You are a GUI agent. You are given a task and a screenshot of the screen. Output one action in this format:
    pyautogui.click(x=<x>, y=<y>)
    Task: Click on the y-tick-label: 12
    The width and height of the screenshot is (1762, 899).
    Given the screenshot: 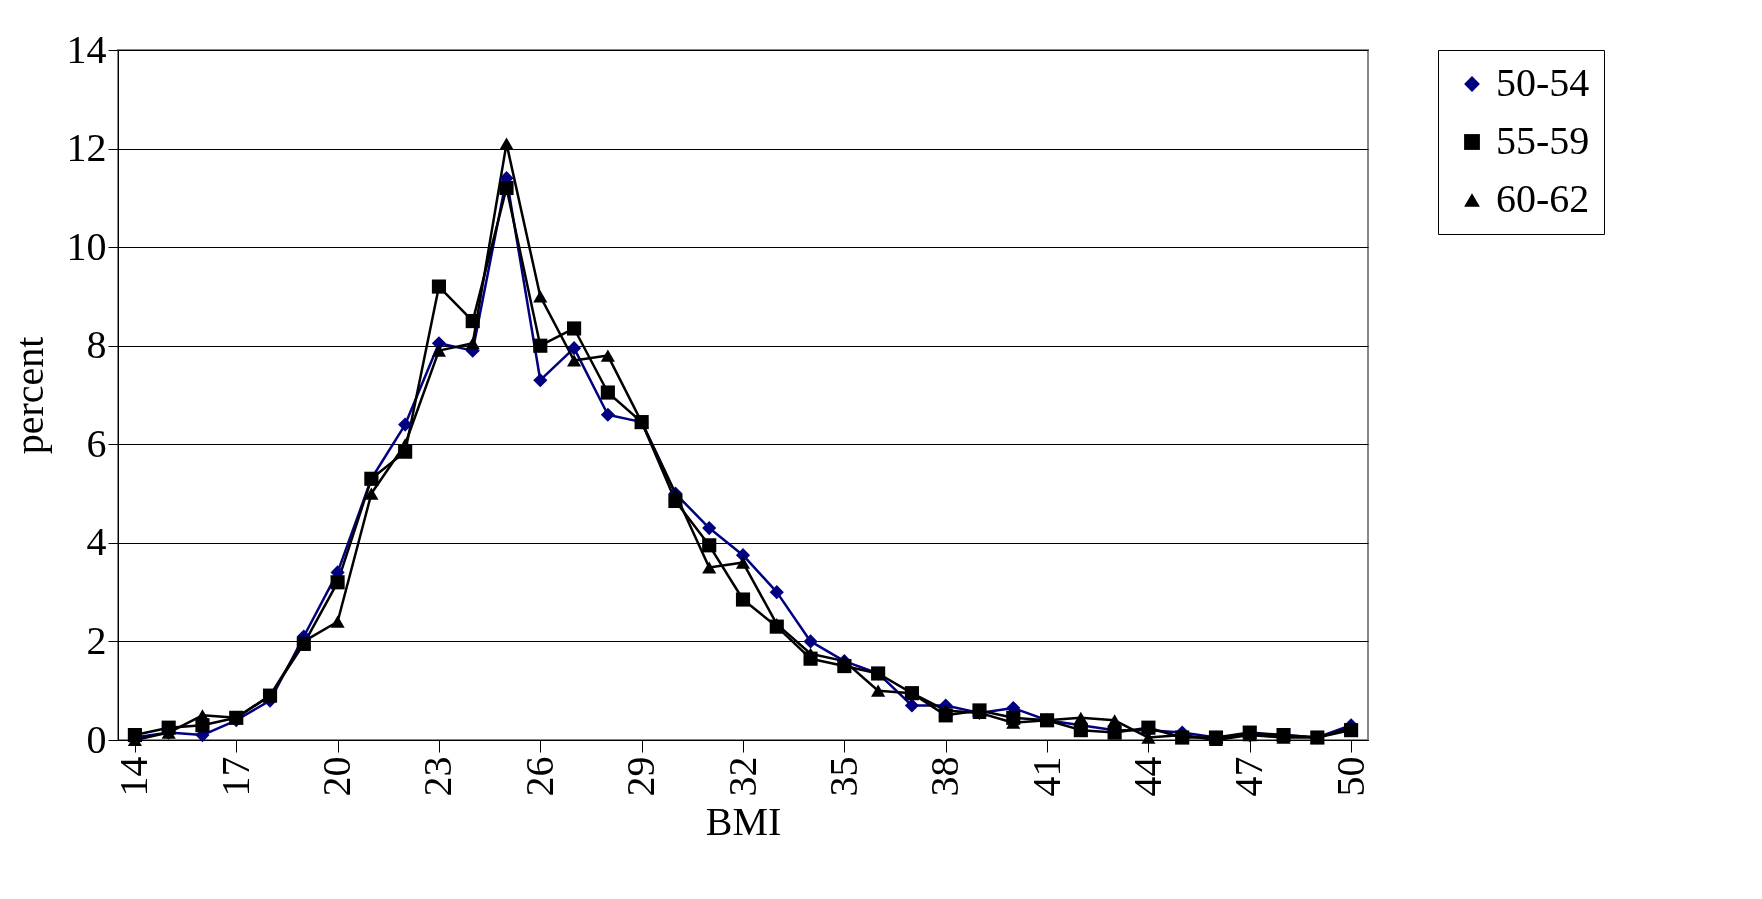 What is the action you would take?
    pyautogui.click(x=86, y=148)
    